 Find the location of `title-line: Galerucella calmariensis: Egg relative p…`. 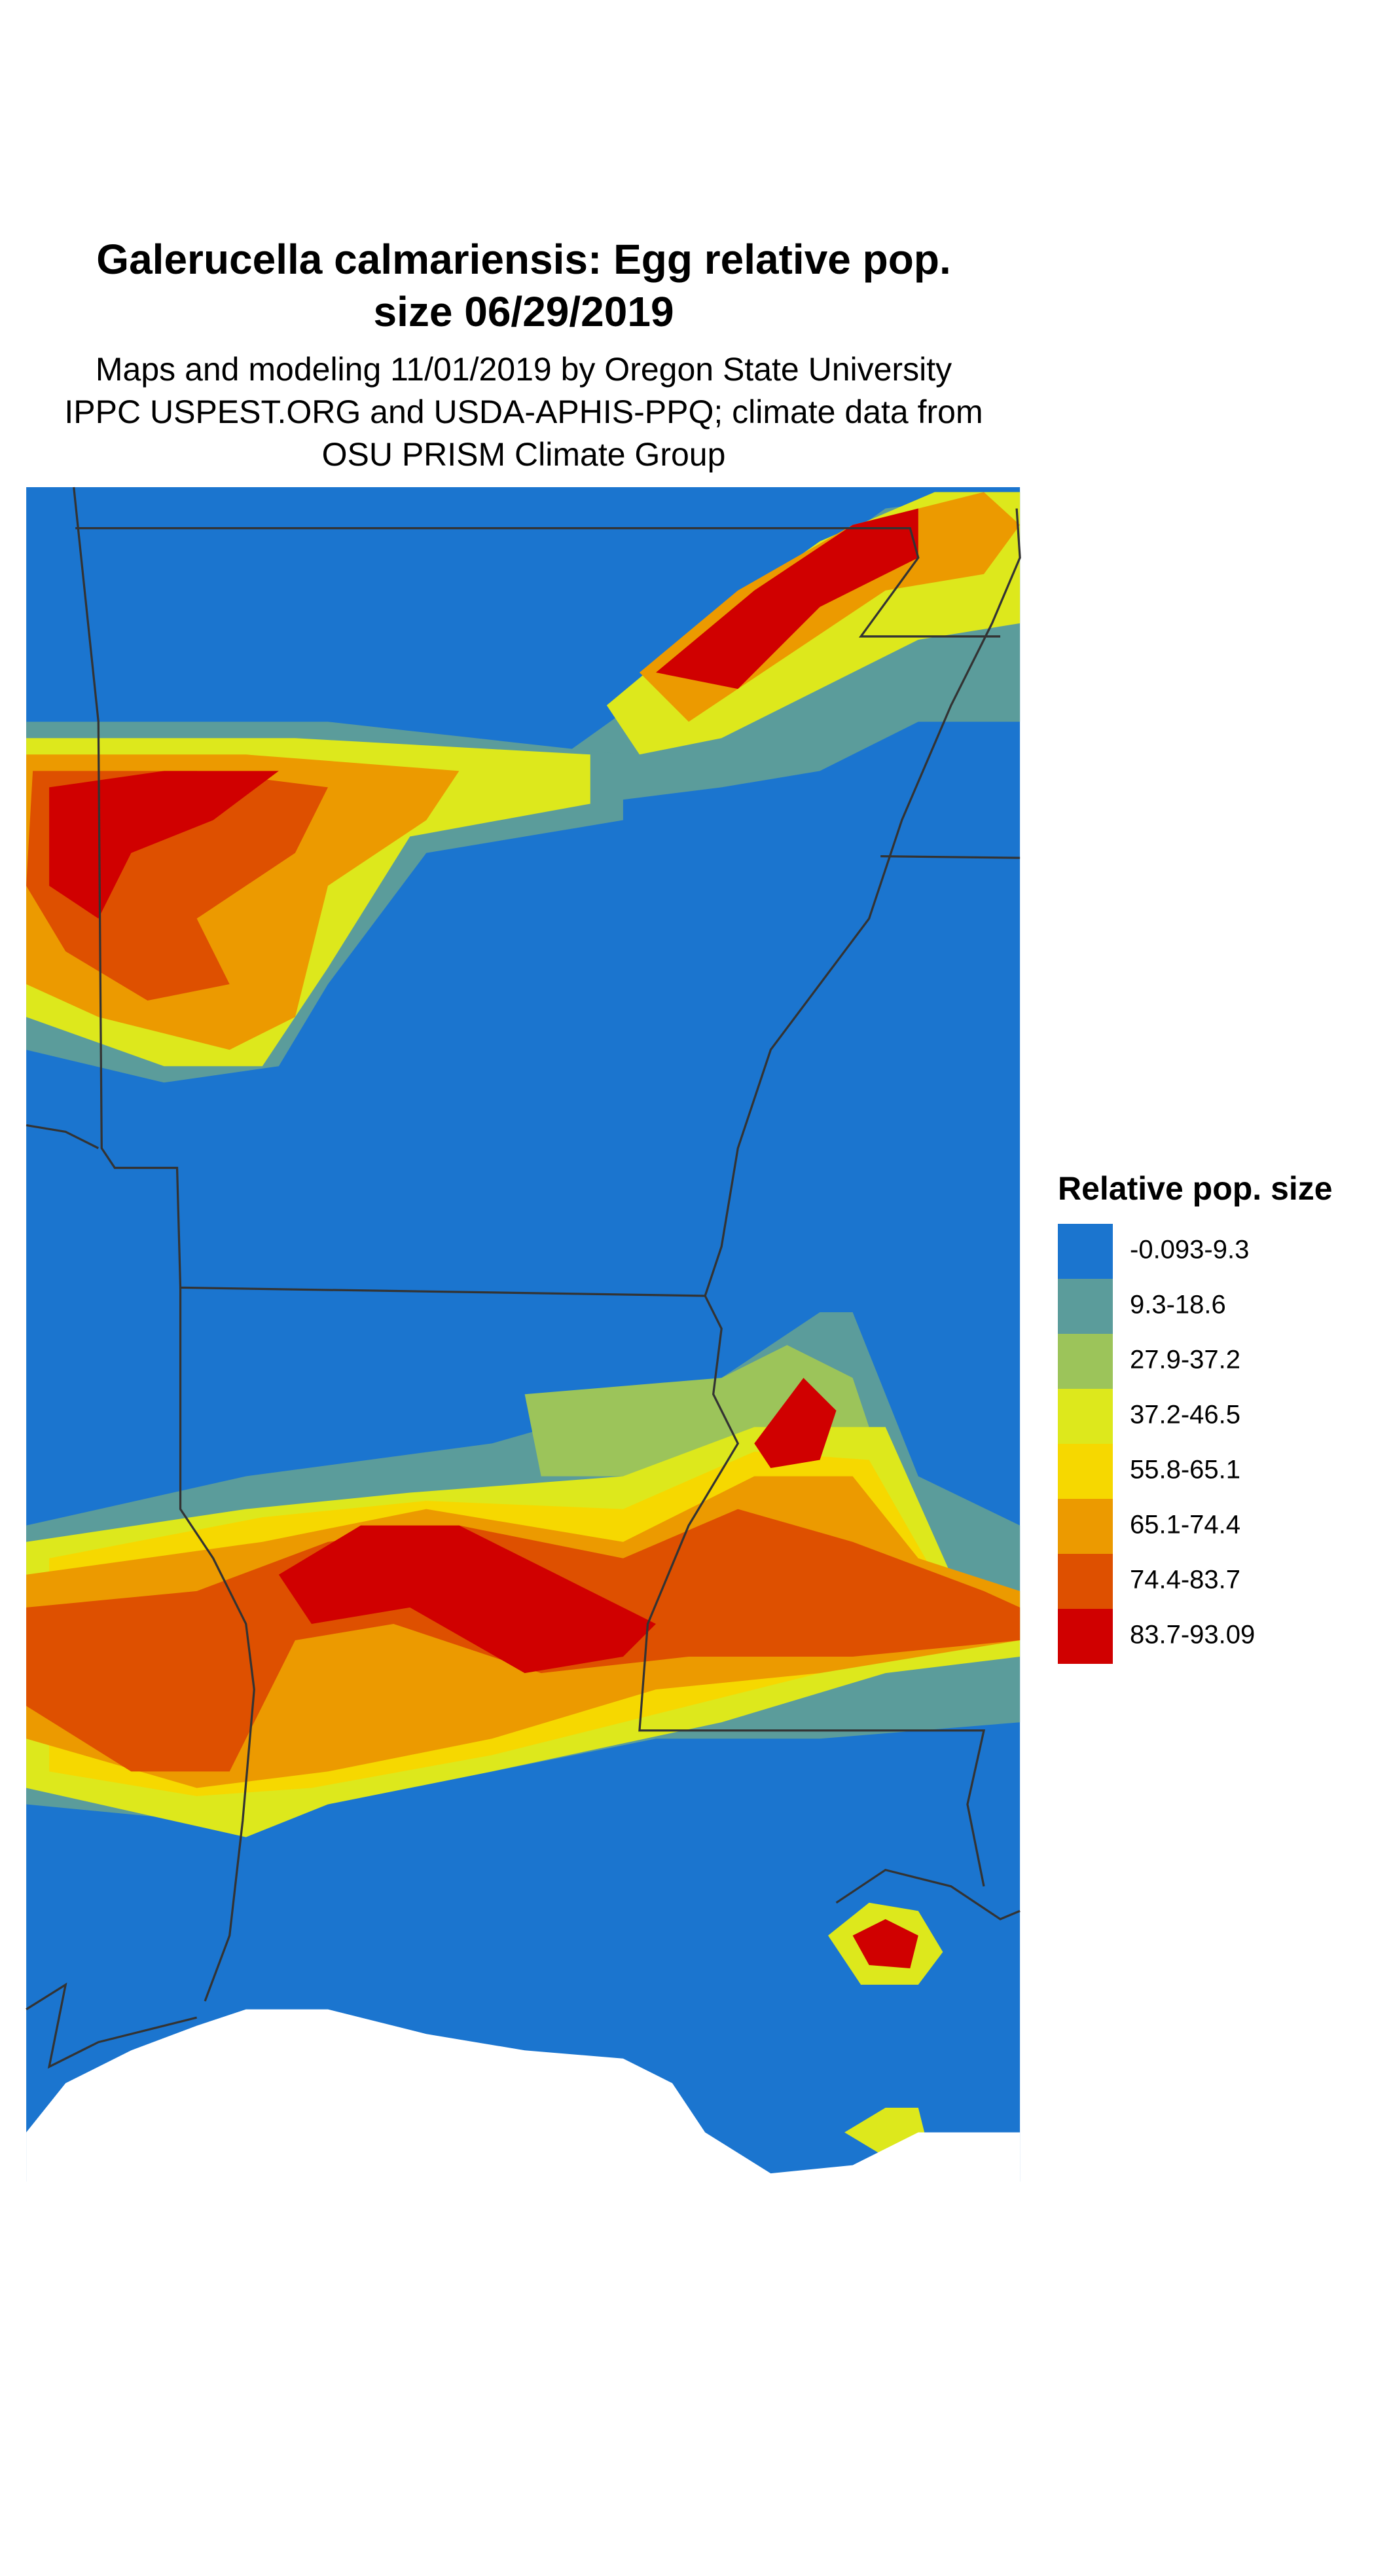

title-line: Galerucella calmariensis: Egg relative p… is located at coordinates (523, 259).